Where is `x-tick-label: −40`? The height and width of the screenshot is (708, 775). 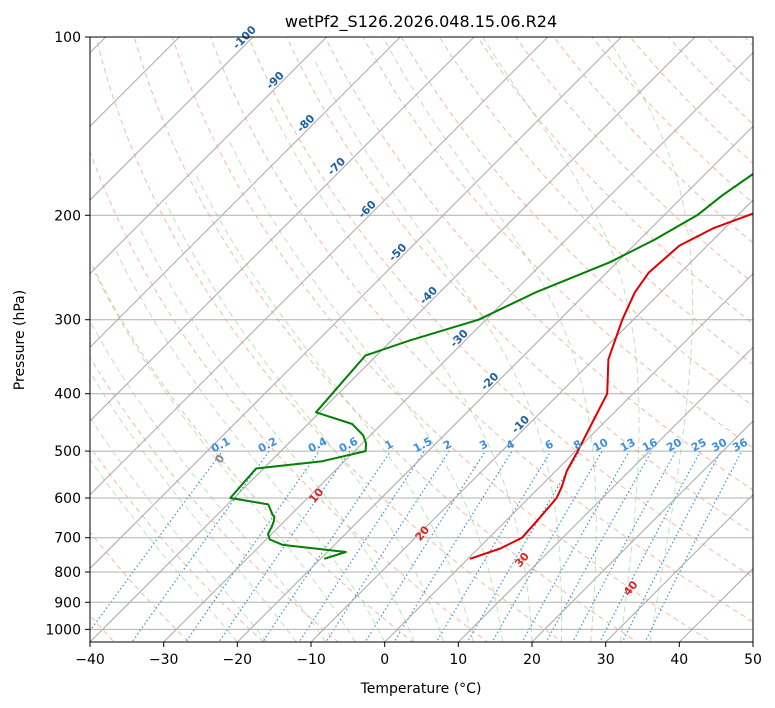
x-tick-label: −40 is located at coordinates (90, 660).